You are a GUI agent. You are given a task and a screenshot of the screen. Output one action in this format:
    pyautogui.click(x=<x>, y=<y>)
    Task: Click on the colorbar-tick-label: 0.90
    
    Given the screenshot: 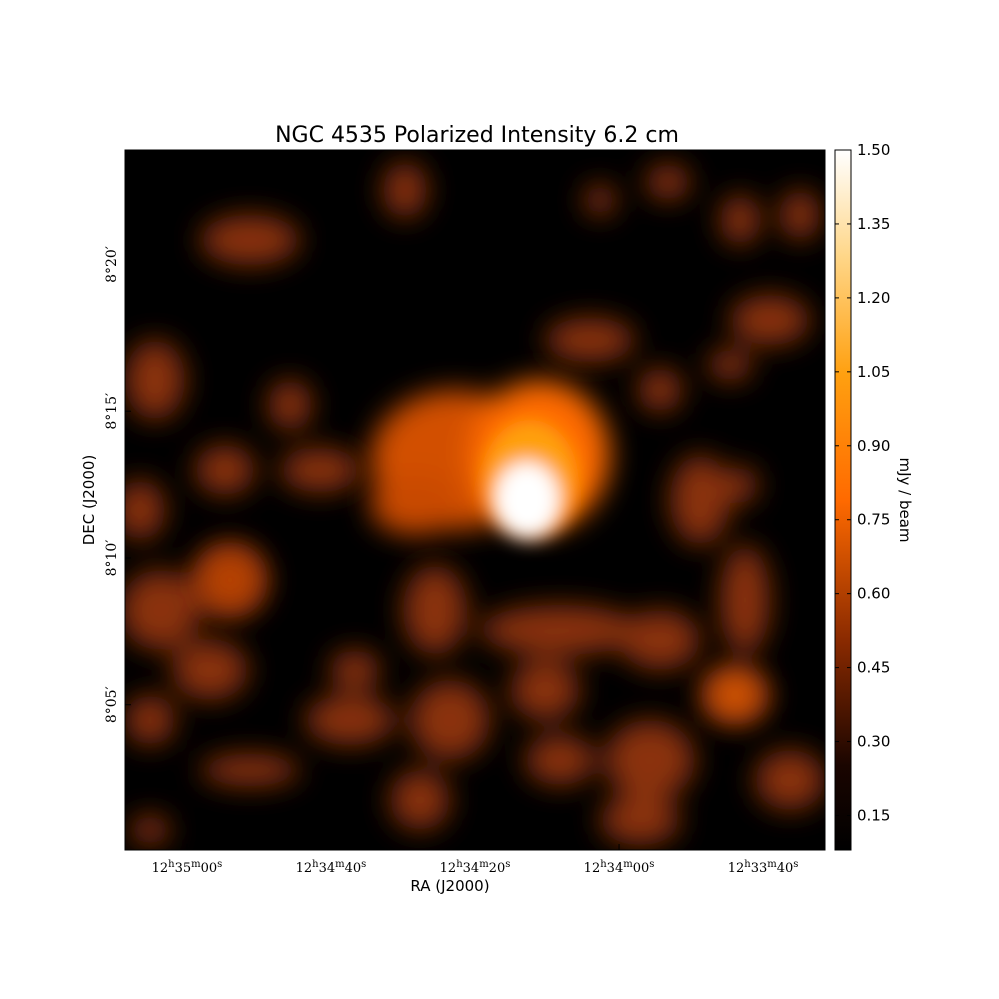 What is the action you would take?
    pyautogui.click(x=873, y=446)
    